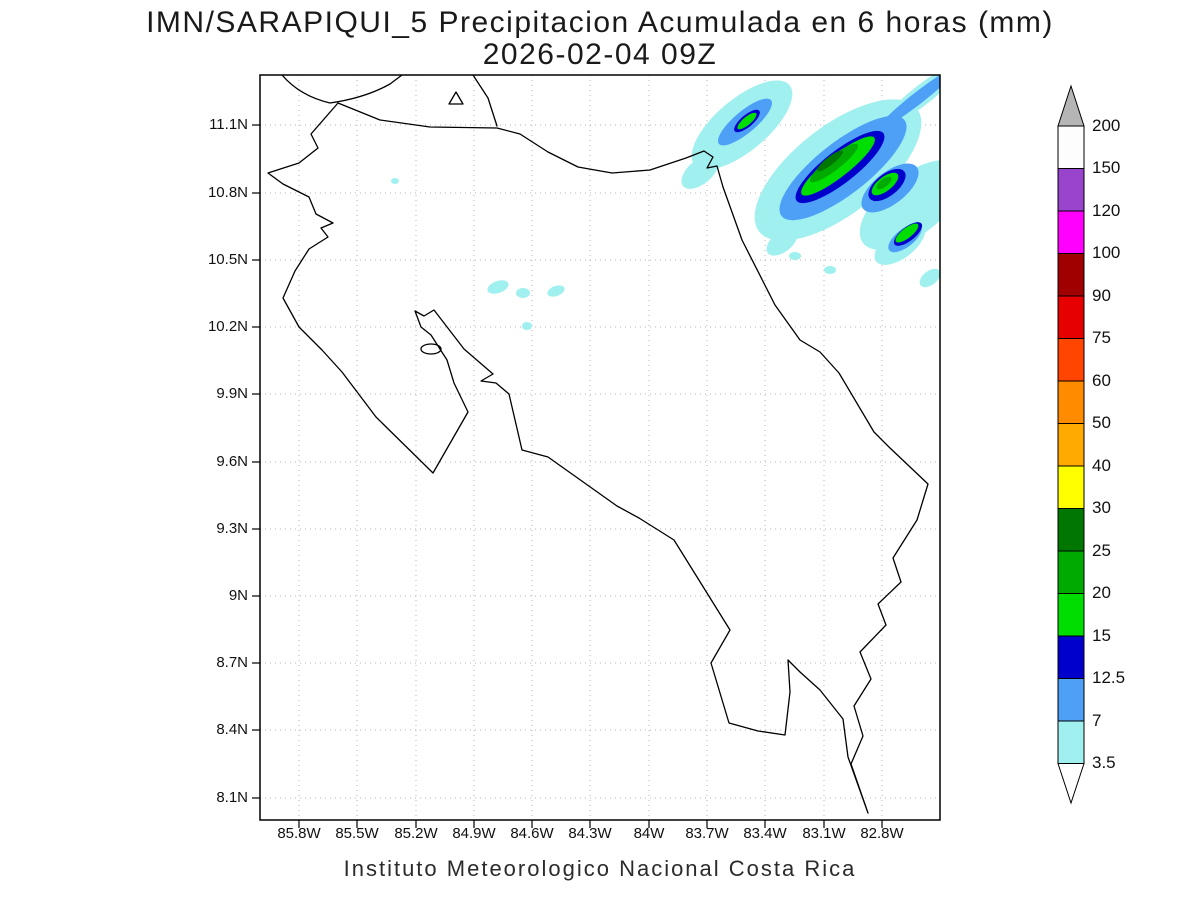 This screenshot has width=1200, height=900. I want to click on colorbar-tick-label: 120, so click(1106, 210).